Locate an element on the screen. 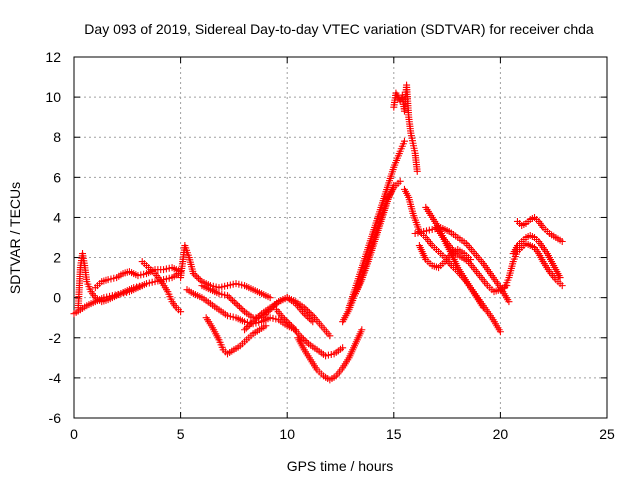 This screenshot has width=640, height=480. y-tick-label: 4 is located at coordinates (57, 217).